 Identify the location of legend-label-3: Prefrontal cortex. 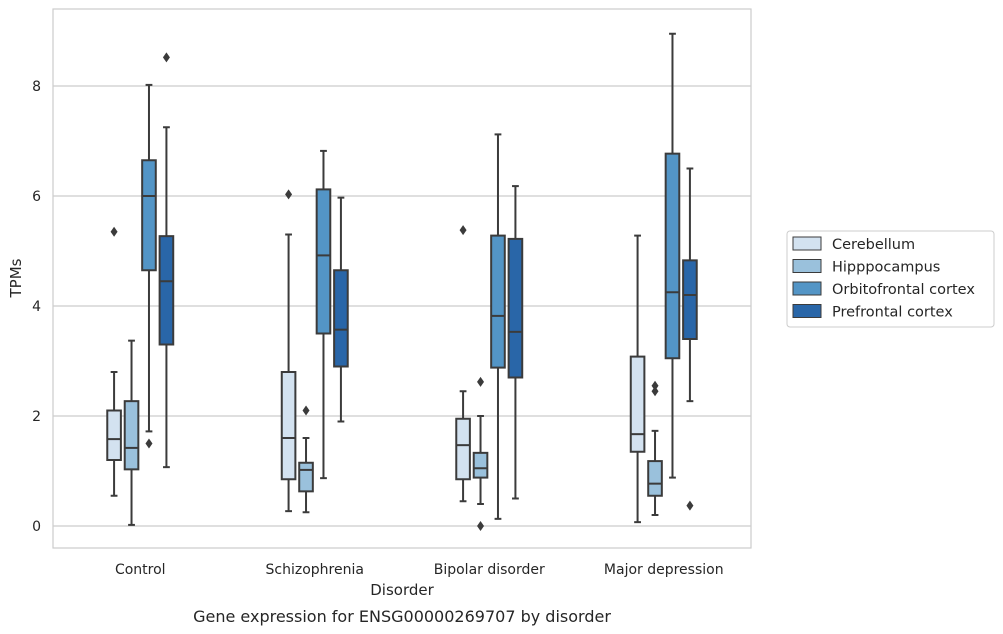
(892, 313).